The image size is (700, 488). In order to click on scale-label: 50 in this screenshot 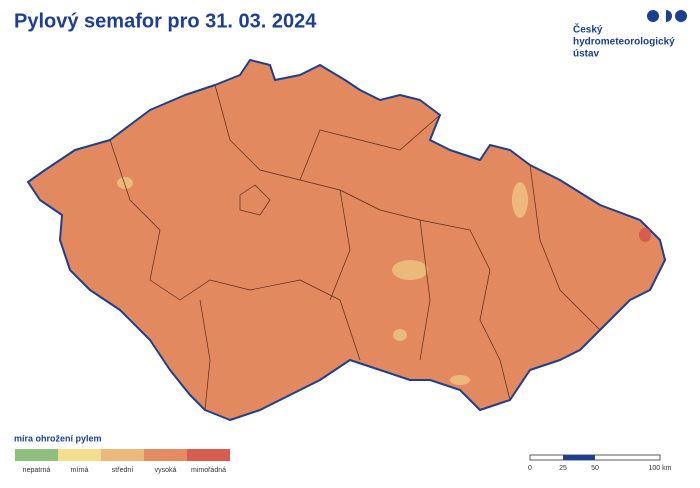, I will do `click(595, 468)`.